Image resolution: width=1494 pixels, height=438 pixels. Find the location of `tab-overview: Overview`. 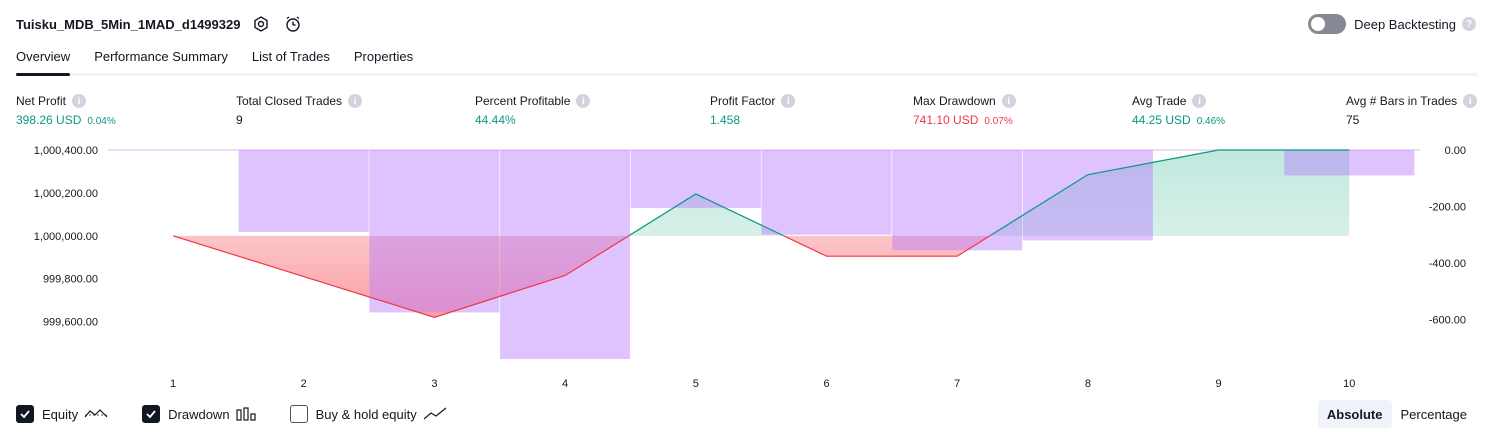

tab-overview: Overview is located at coordinates (43, 60).